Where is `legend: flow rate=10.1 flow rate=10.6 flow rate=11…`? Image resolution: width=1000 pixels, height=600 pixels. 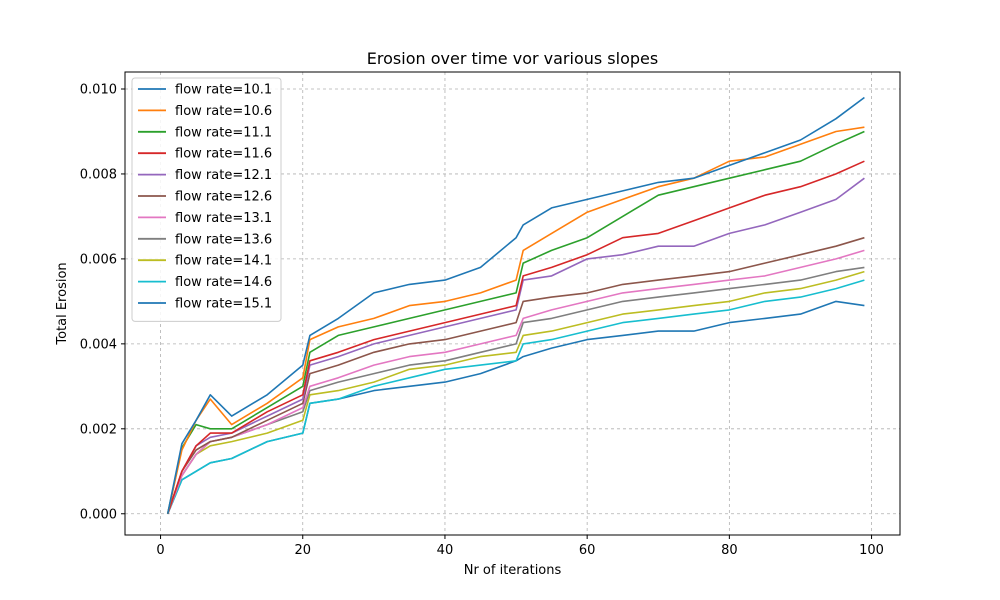
legend: flow rate=10.1 flow rate=10.6 flow rate=11… is located at coordinates (206, 199).